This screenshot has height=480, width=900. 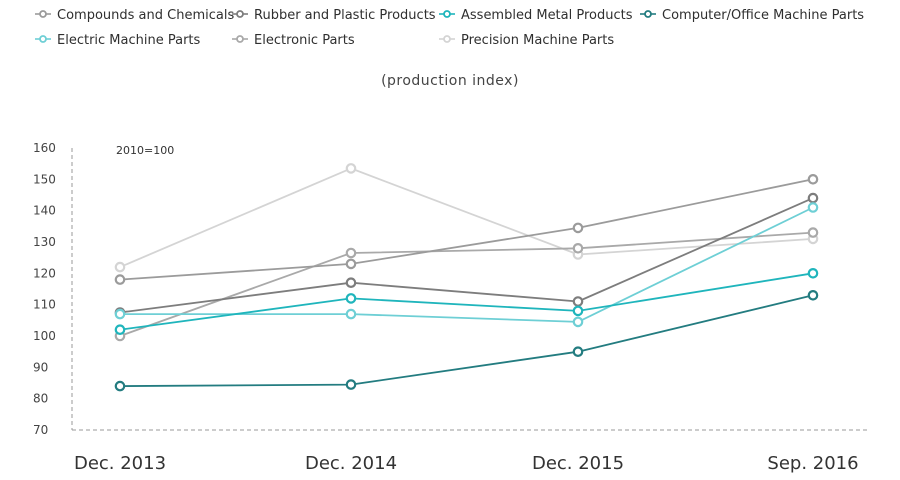 I want to click on y-tick-label: 160, so click(x=44, y=148).